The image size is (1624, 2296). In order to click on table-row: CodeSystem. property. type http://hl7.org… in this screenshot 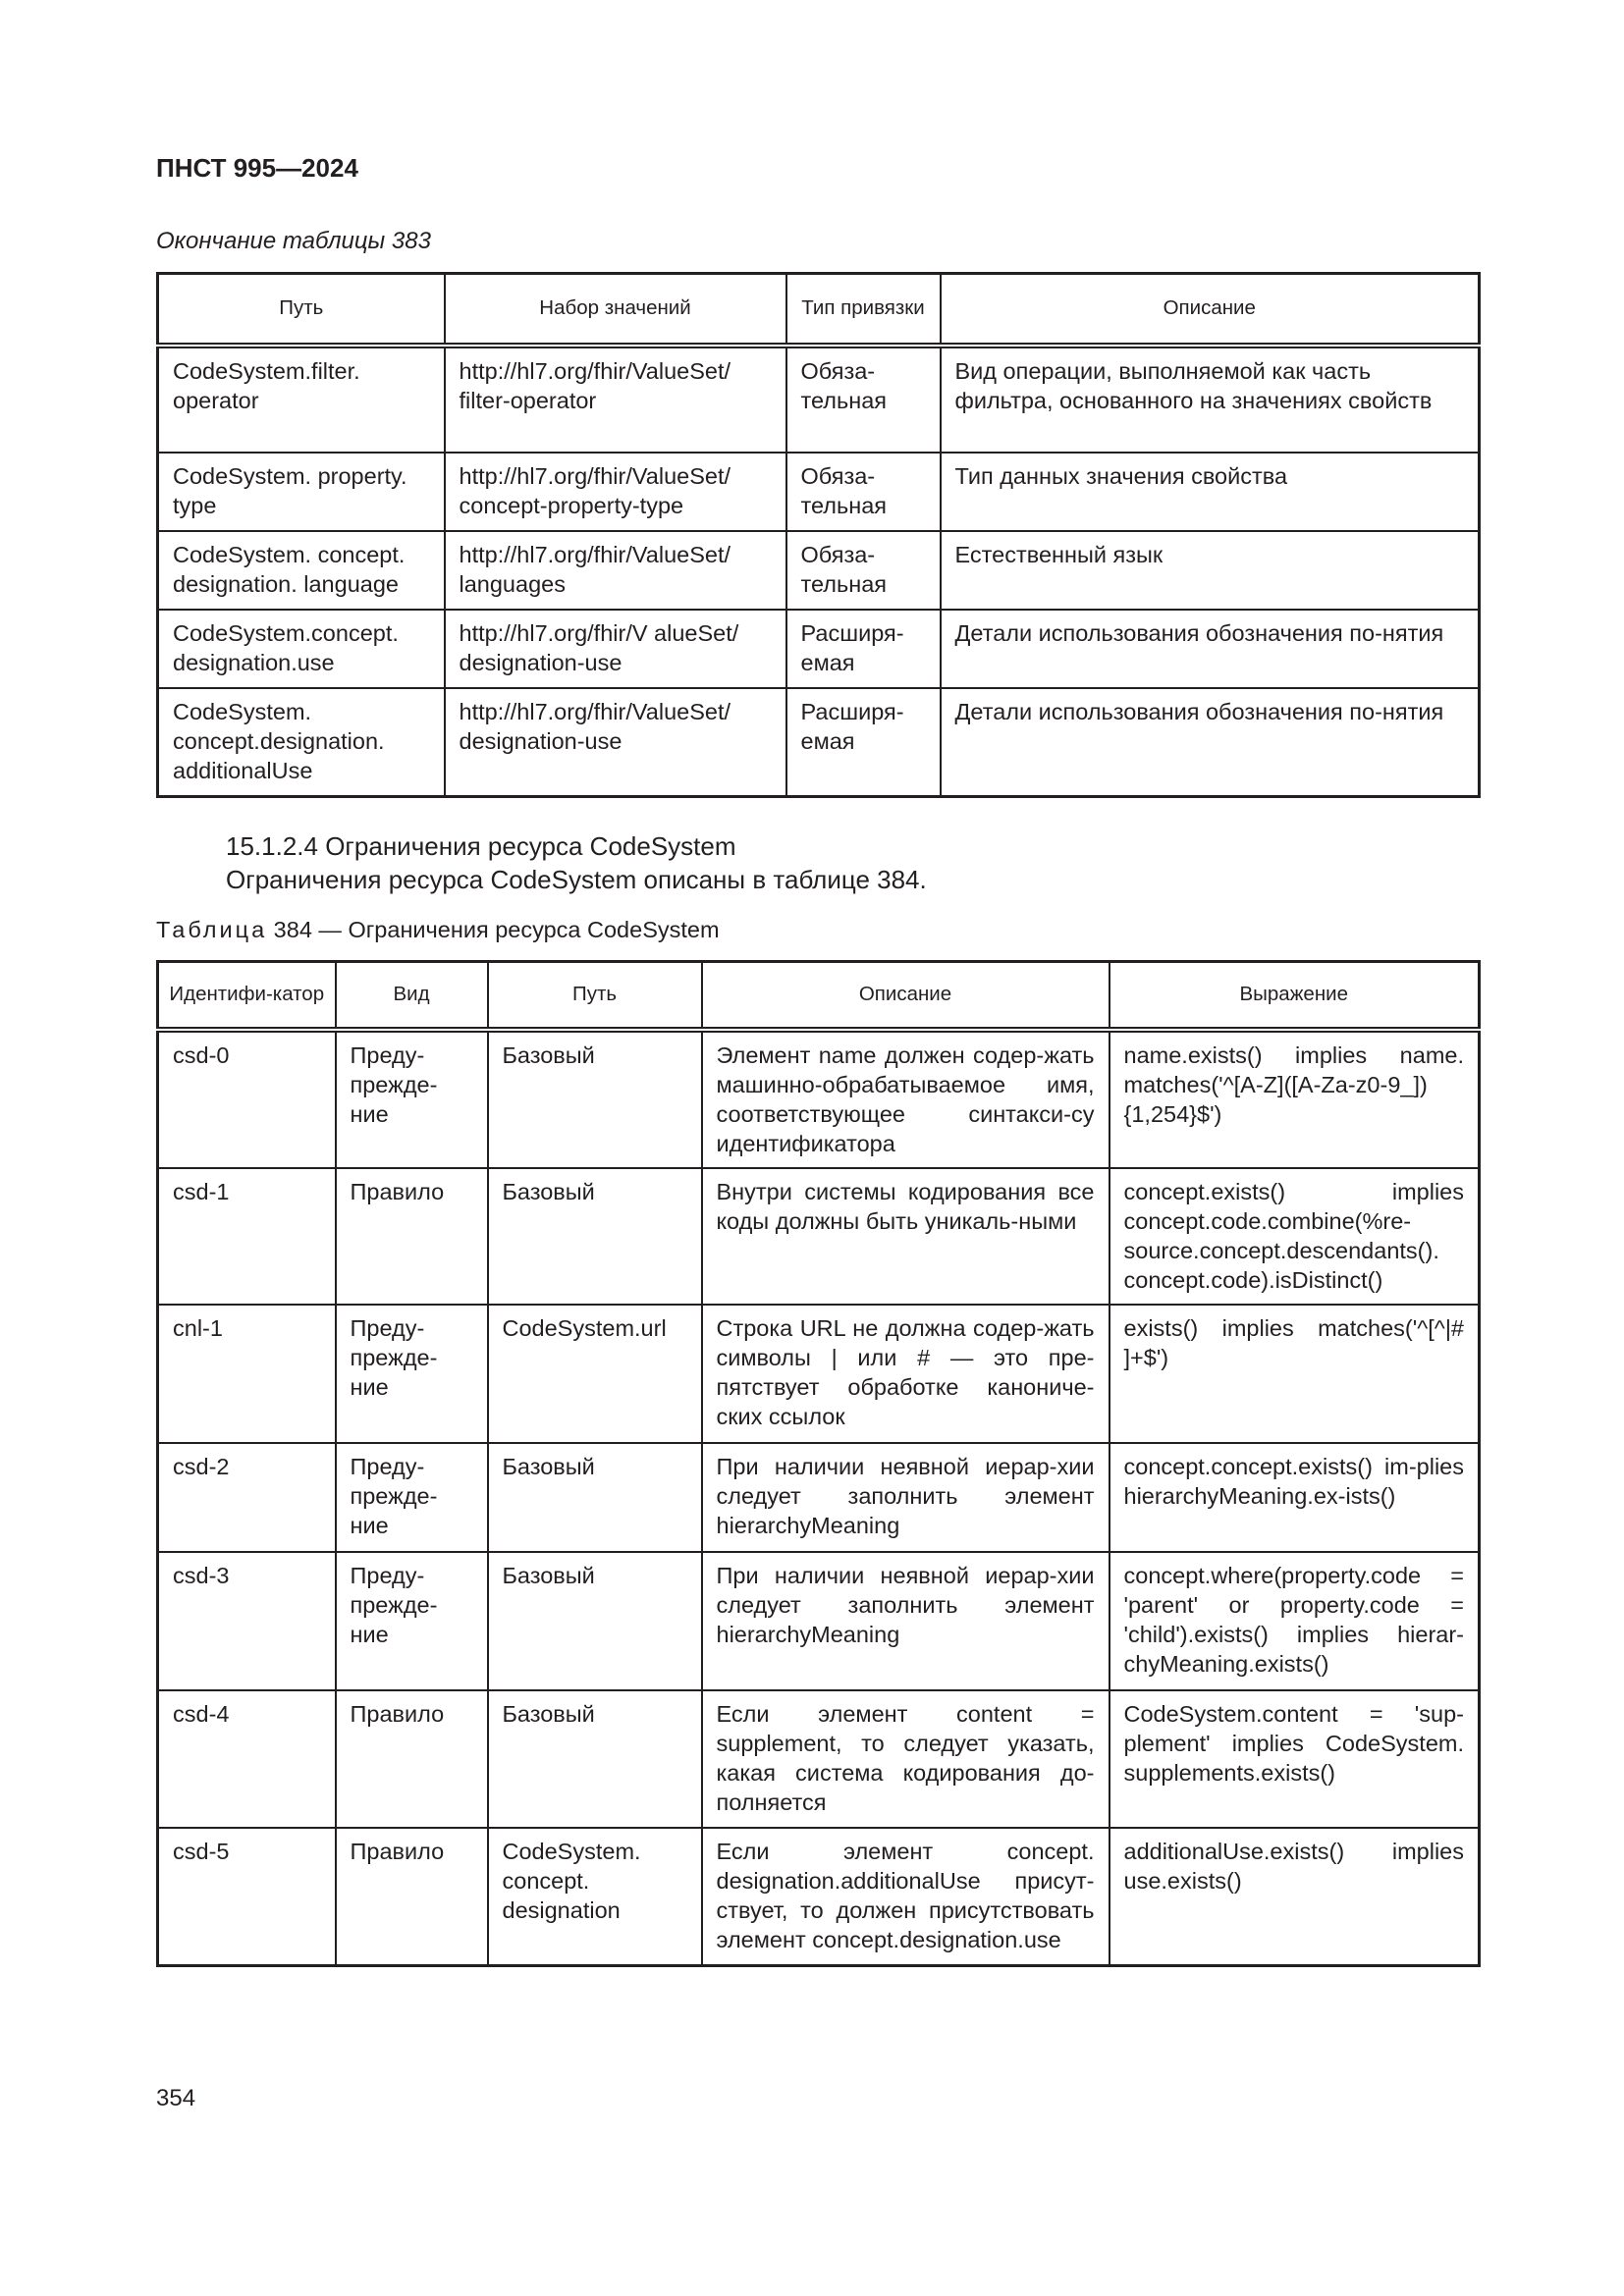, I will do `click(818, 492)`.